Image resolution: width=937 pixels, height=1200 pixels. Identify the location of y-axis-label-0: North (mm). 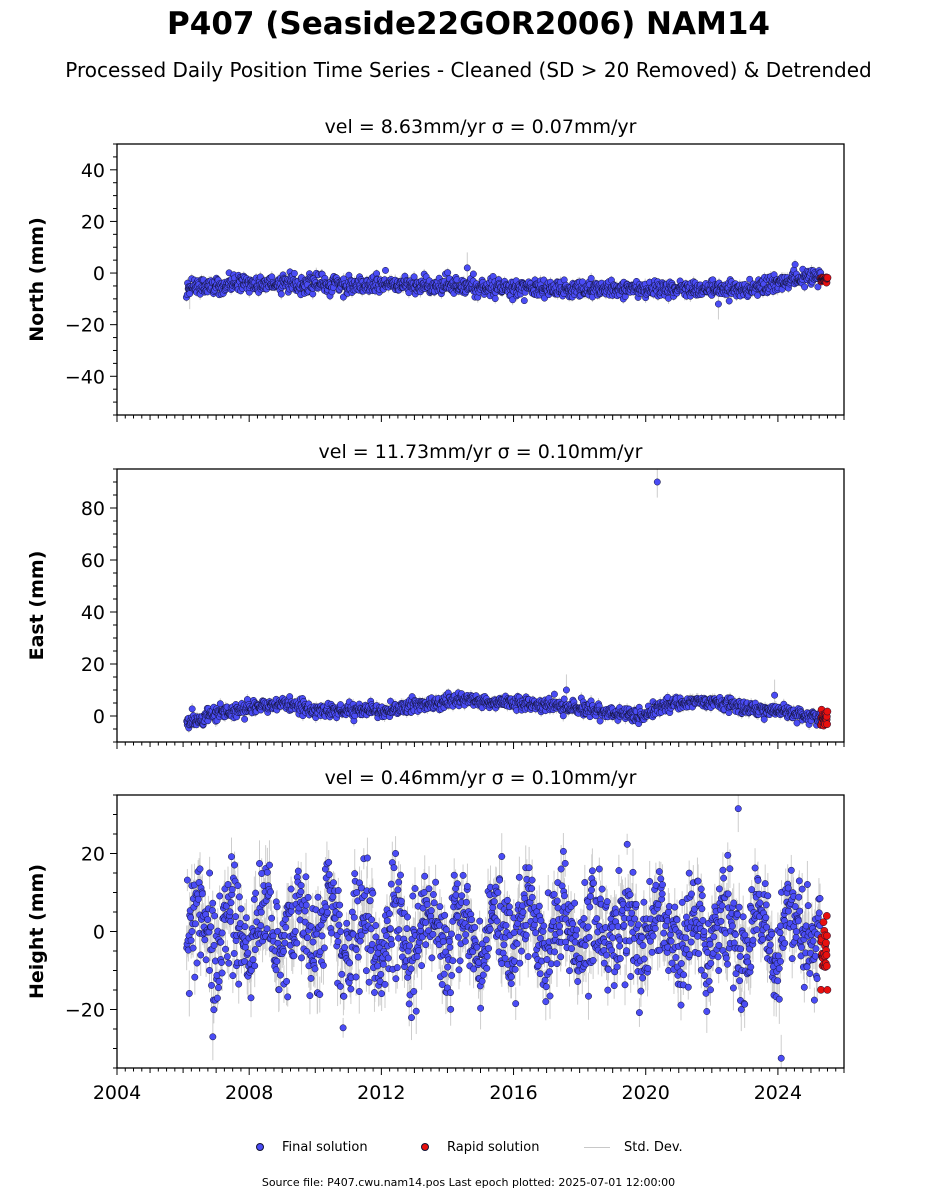
(37, 279).